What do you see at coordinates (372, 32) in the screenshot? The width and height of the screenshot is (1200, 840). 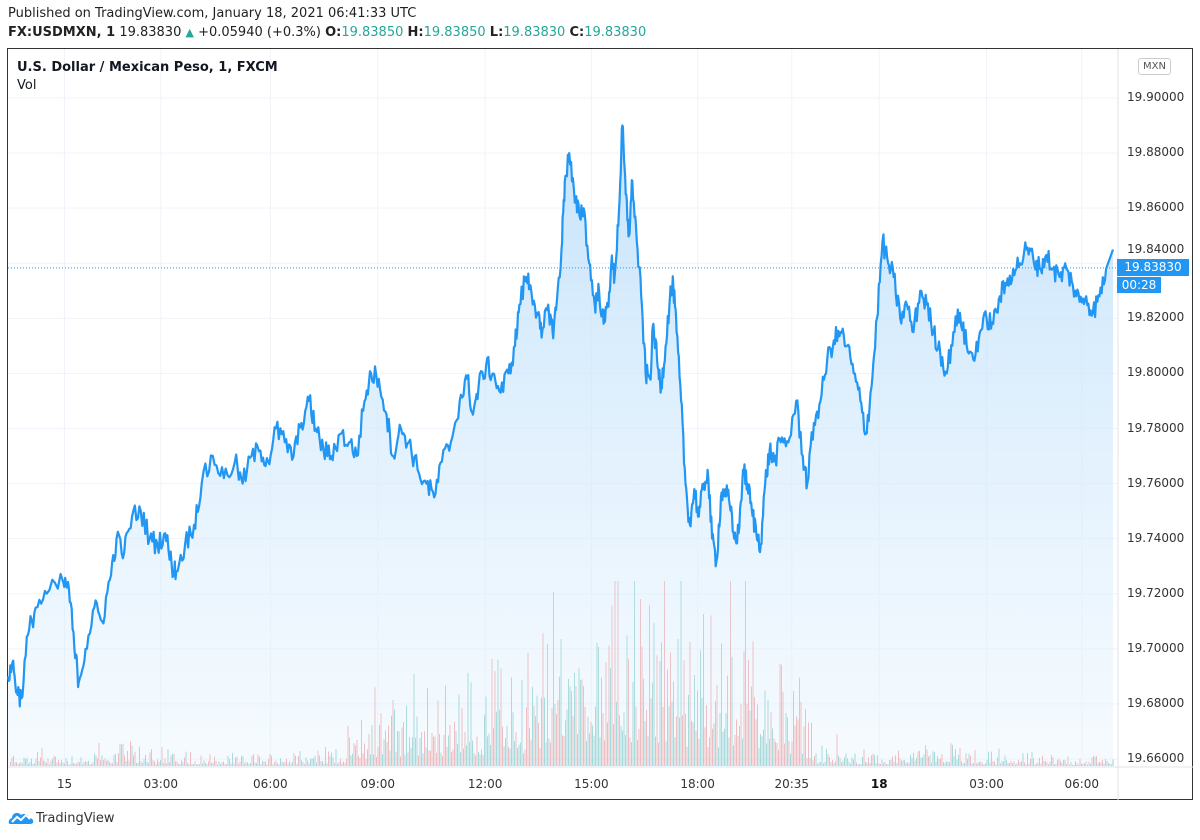 I see `open-value: 19.83850` at bounding box center [372, 32].